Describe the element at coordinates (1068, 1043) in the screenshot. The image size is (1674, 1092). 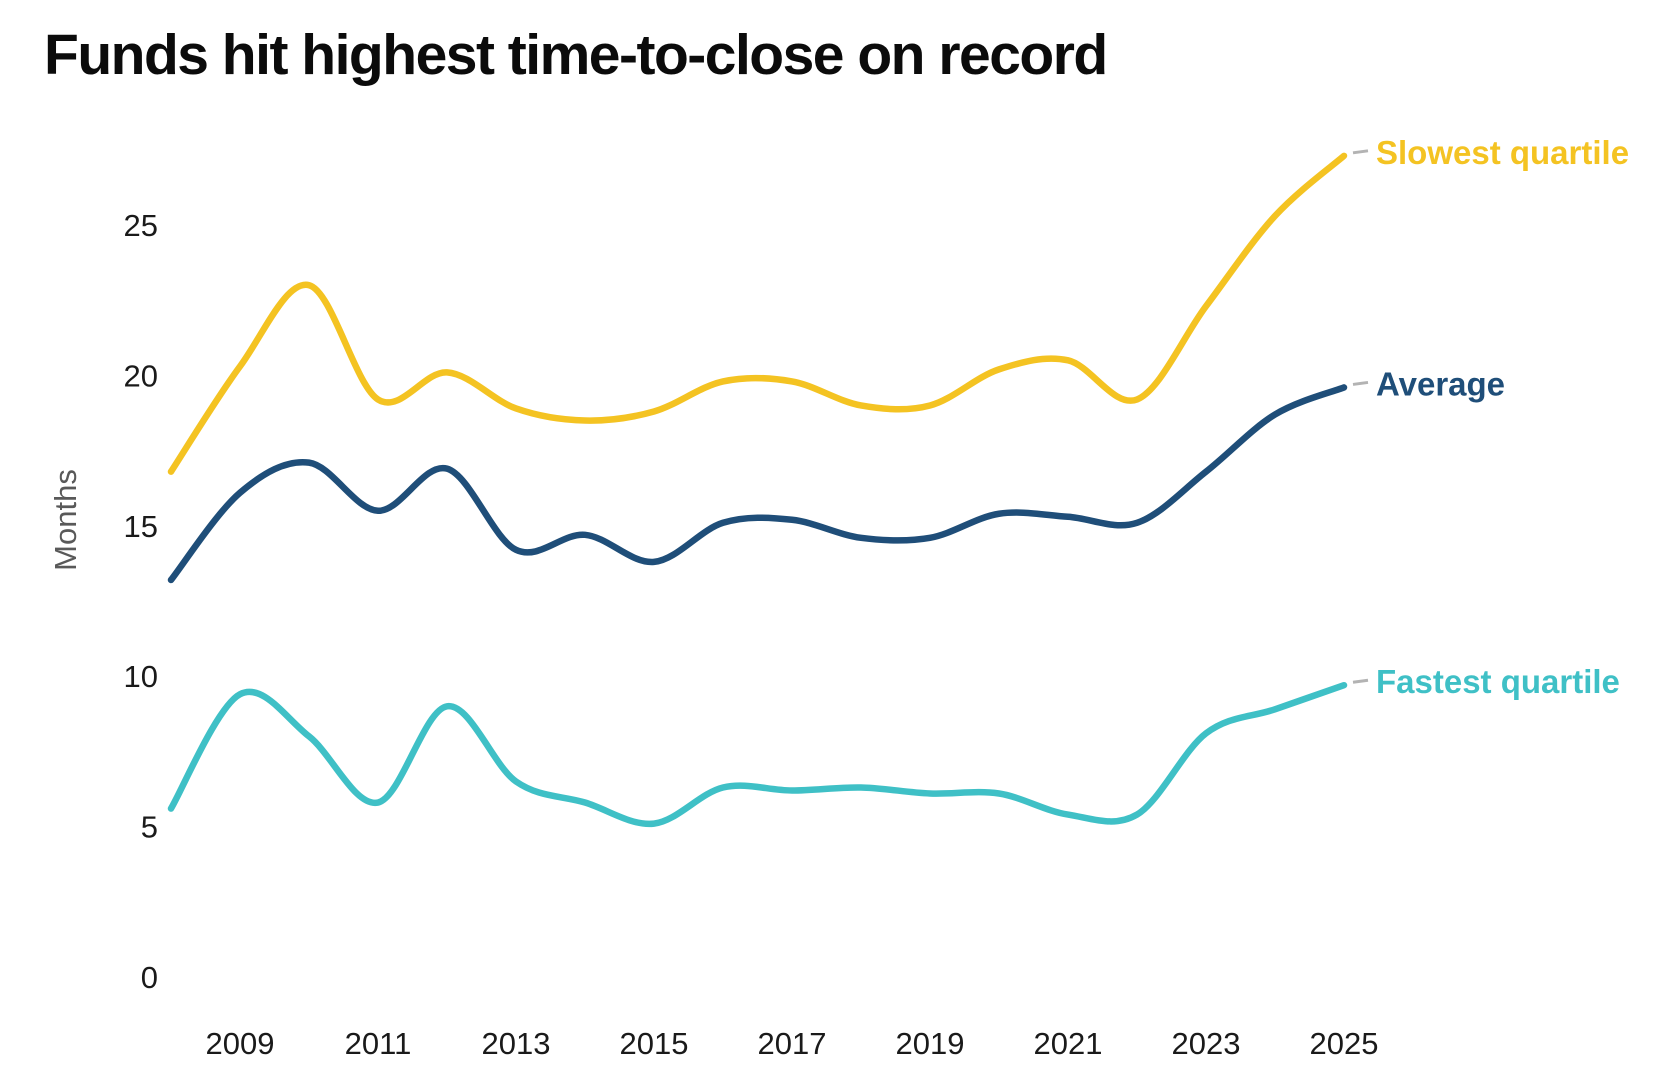
I see `x-tick-label: 2021` at that location.